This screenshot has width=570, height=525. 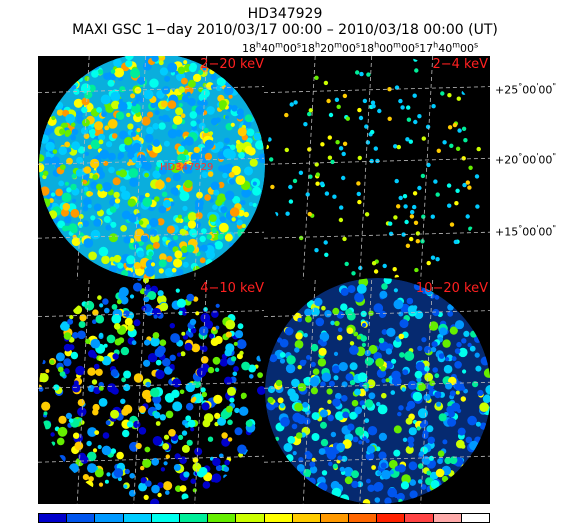 I want to click on ra-label-1820: 18h20m00s, so click(x=331, y=47).